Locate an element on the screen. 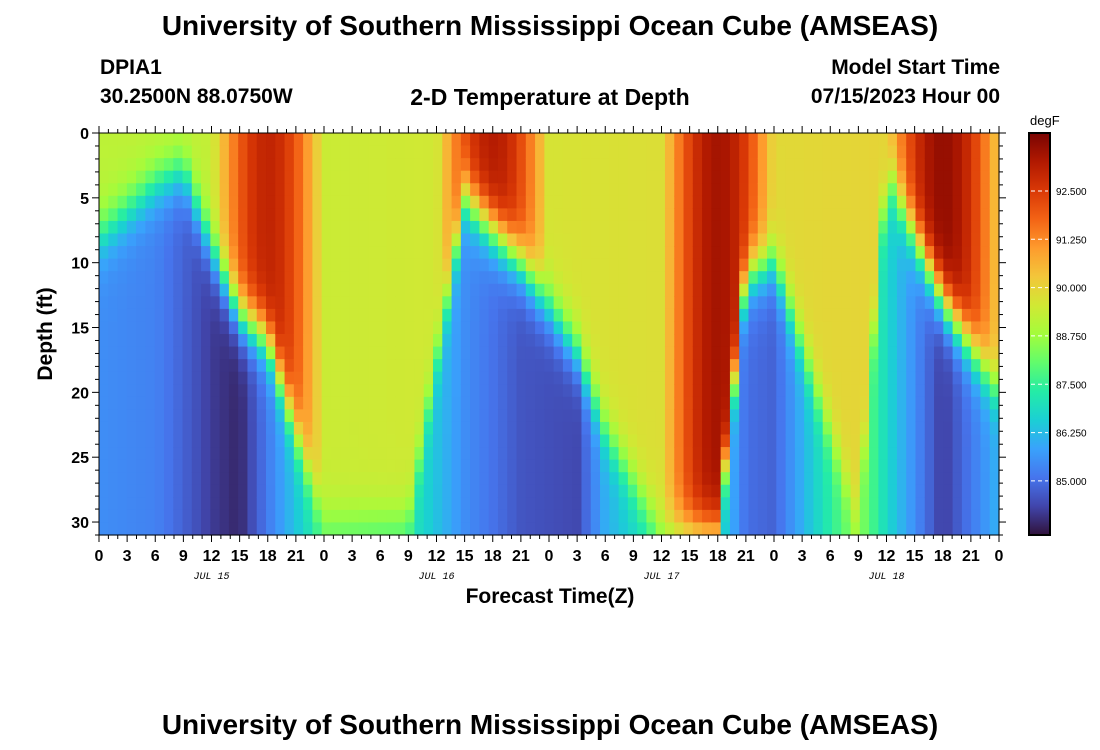 Image resolution: width=1100 pixels, height=750 pixels. station-id: DPIA1 is located at coordinates (131, 67).